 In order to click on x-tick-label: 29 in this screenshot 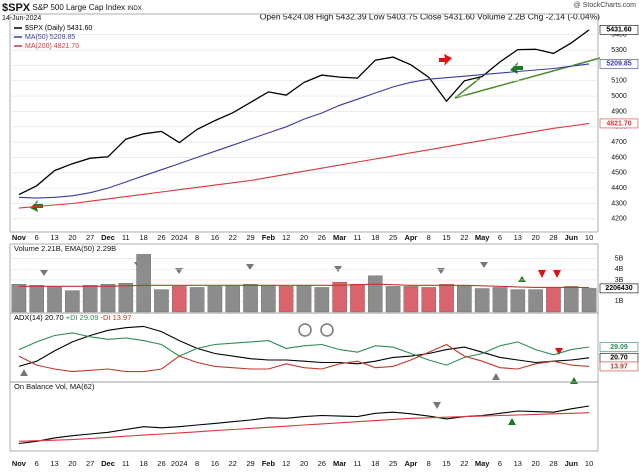, I will do `click(250, 463)`.